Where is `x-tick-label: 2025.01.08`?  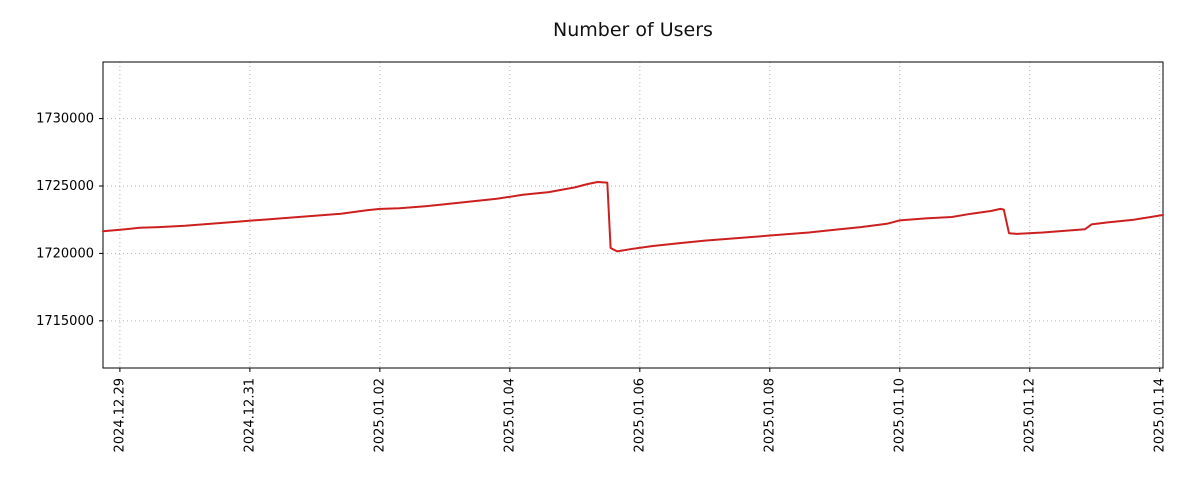
x-tick-label: 2025.01.08 is located at coordinates (769, 415).